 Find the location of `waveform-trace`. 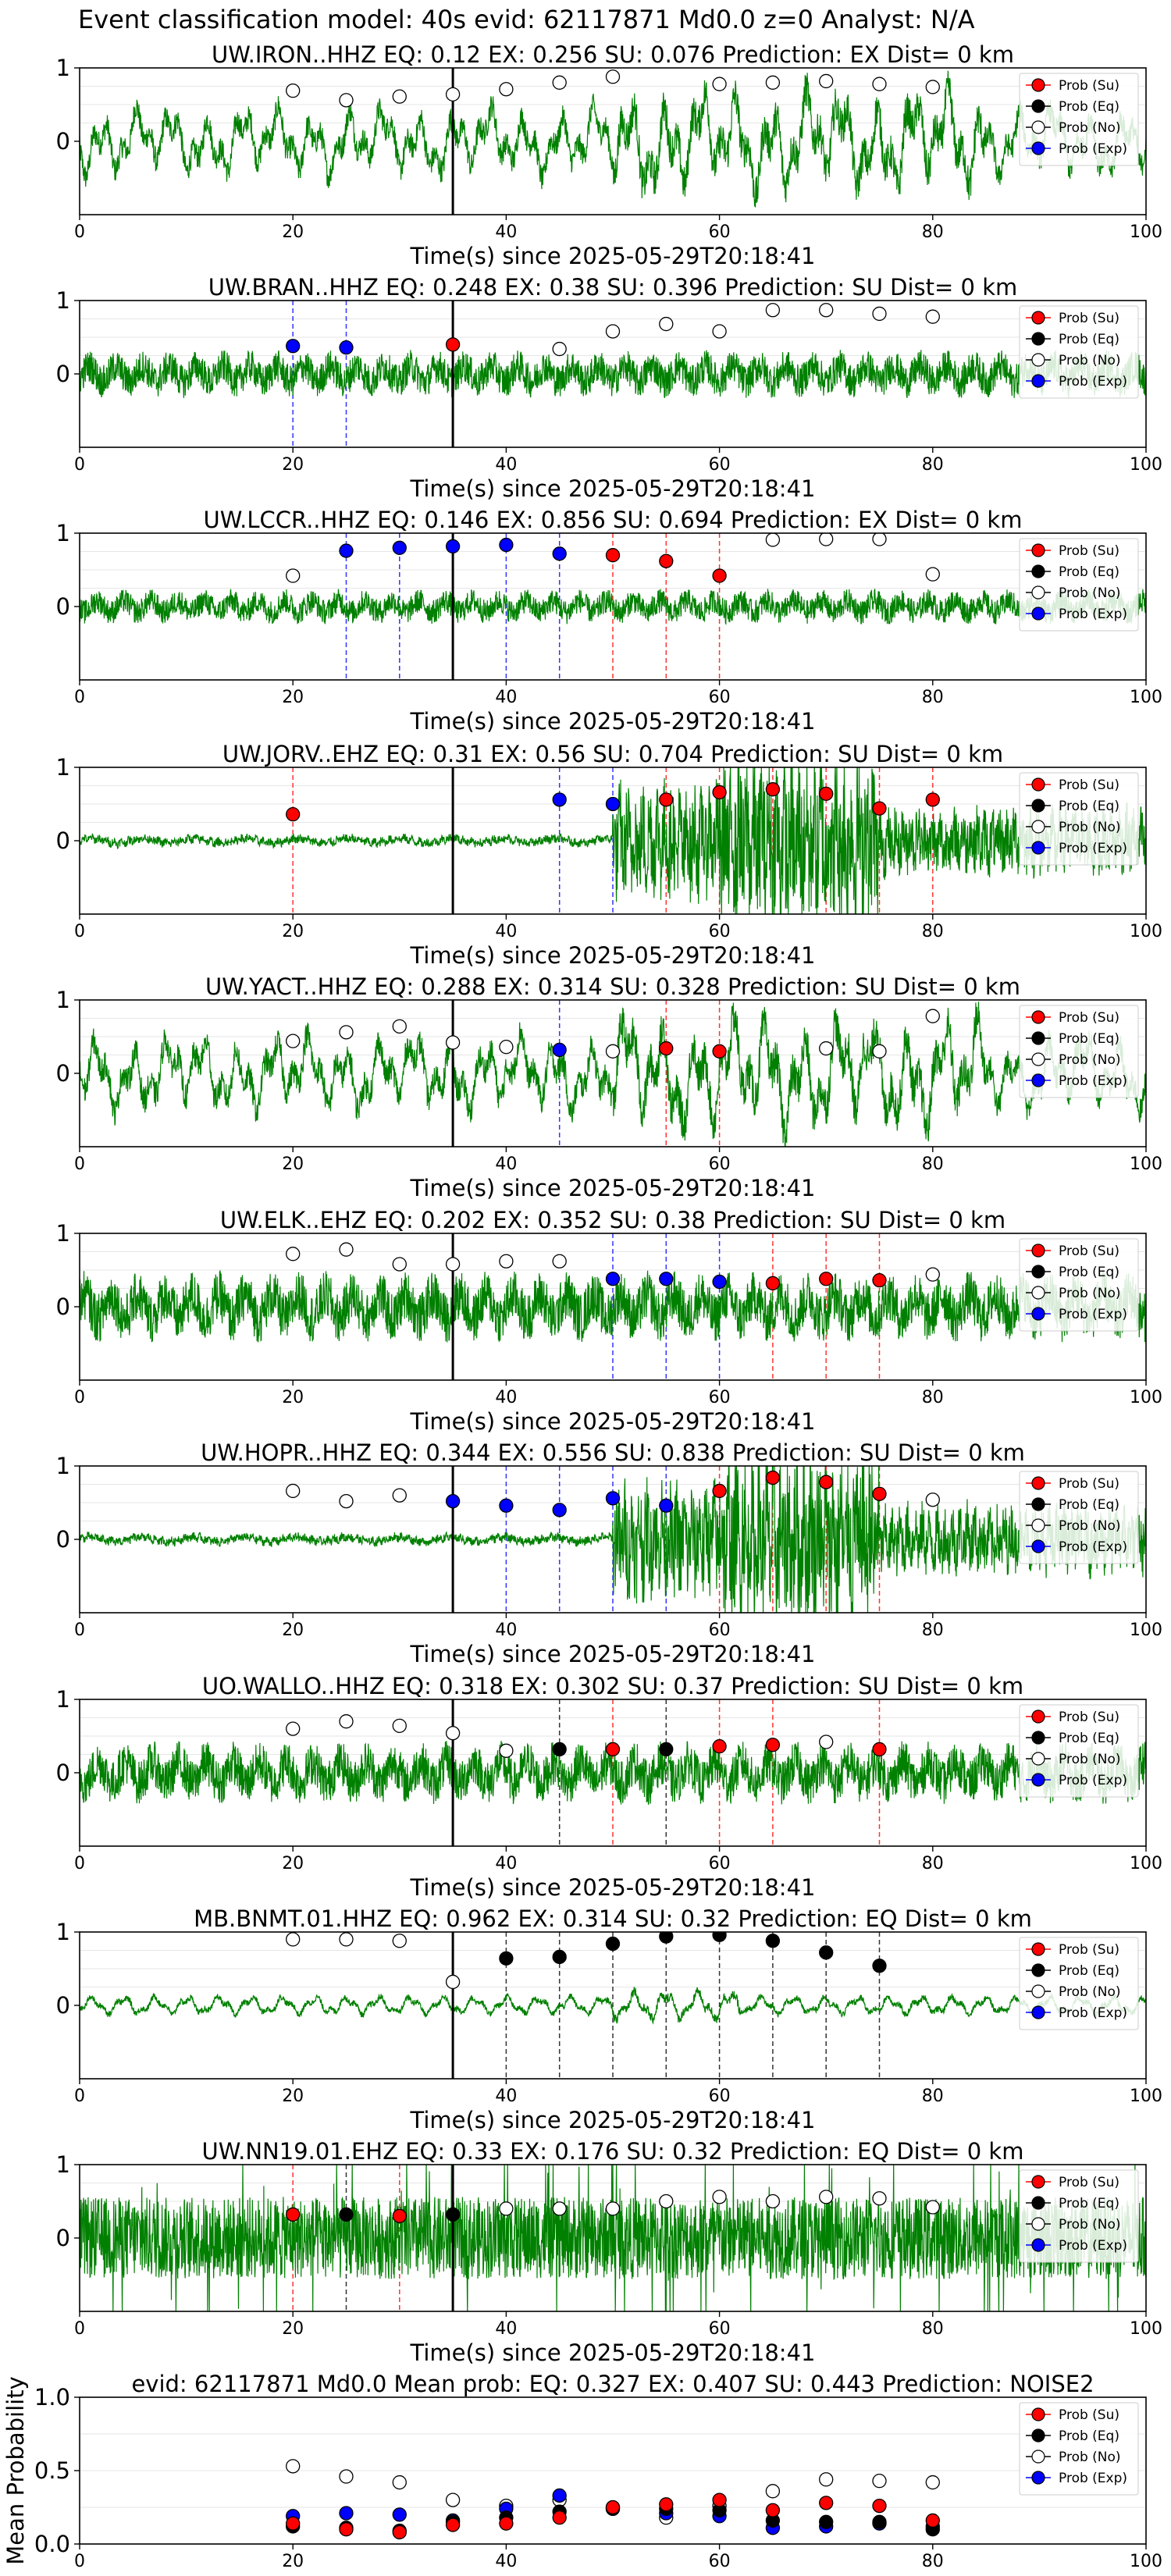

waveform-trace is located at coordinates (613, 1539).